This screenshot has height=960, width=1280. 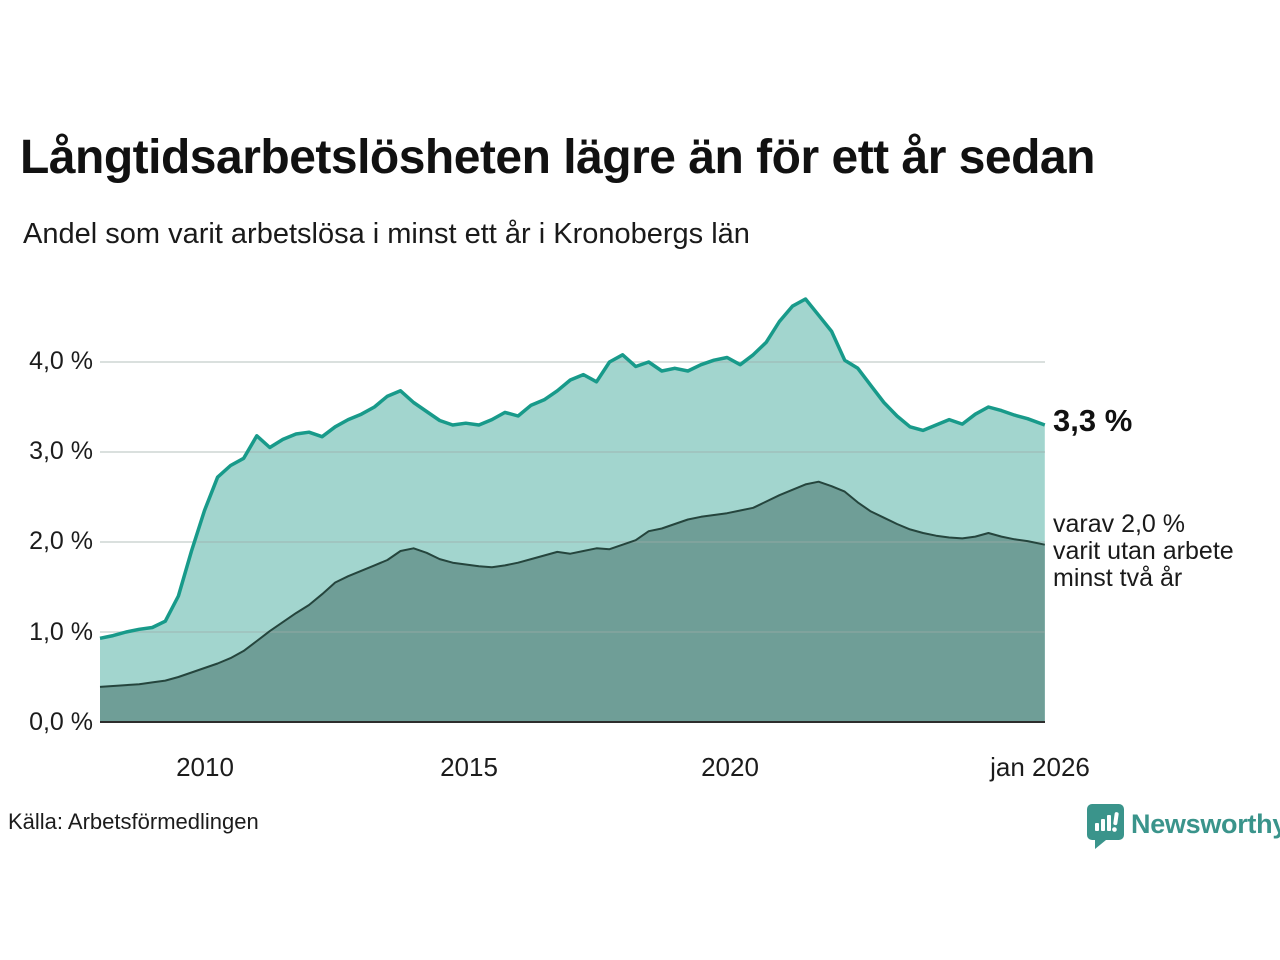 I want to click on secondary-label-line-3: minst två år, so click(x=1118, y=578).